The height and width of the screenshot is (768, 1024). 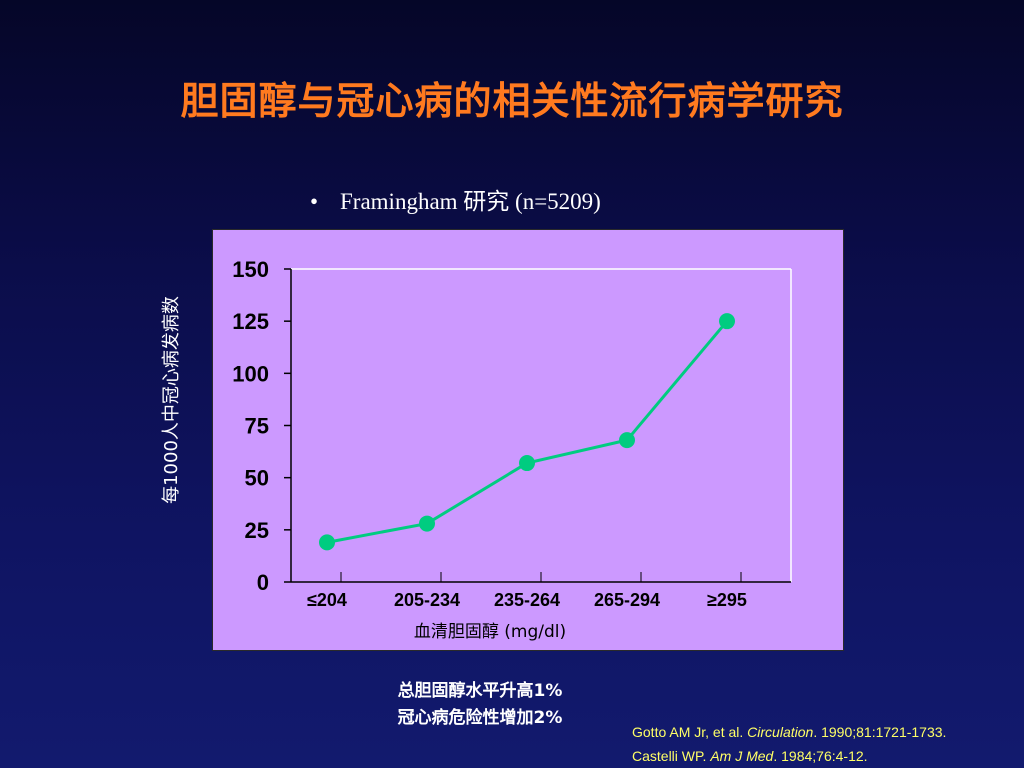 What do you see at coordinates (490, 632) in the screenshot?
I see `x-axis-title: 血清胆固醇 (mg/dl)` at bounding box center [490, 632].